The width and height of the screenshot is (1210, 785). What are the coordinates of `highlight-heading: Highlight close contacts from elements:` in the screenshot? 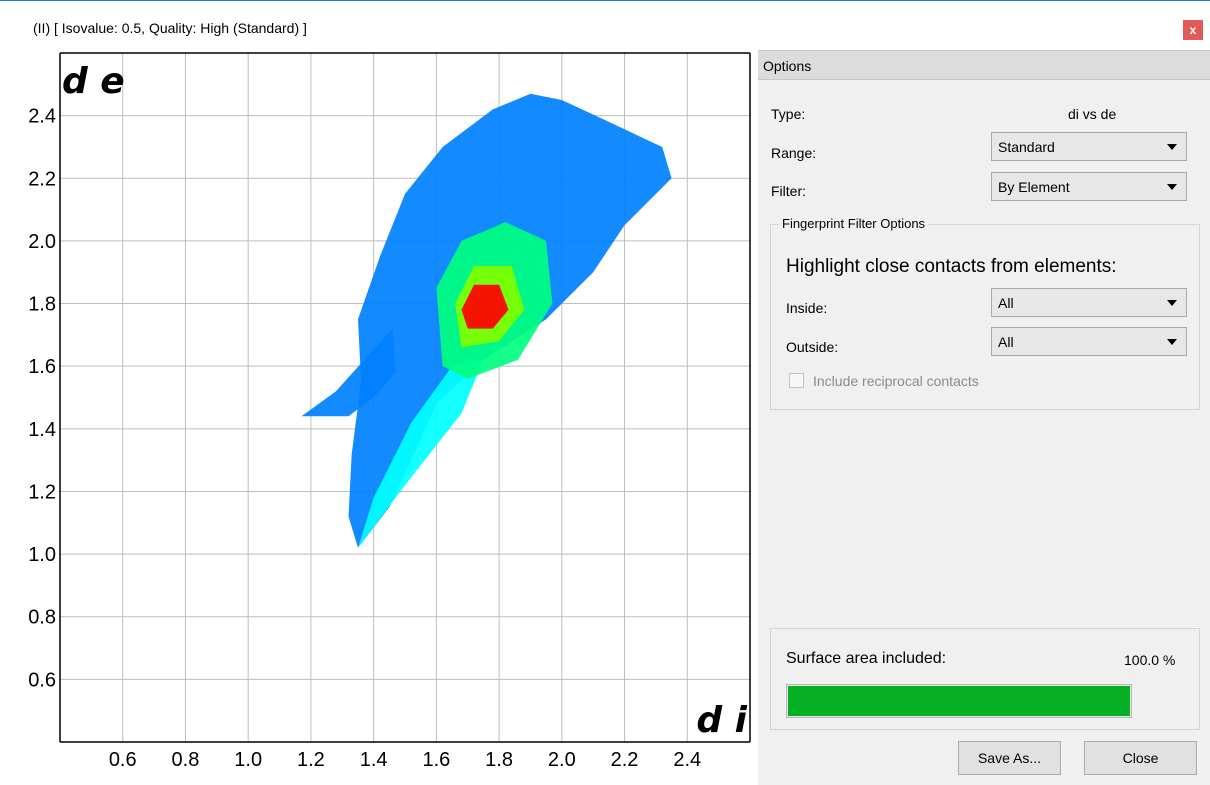 It's located at (951, 266).